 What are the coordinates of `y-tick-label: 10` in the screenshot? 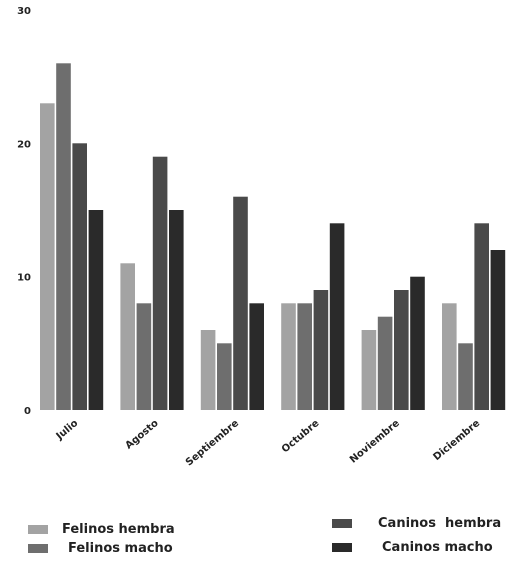 It's located at (24, 278).